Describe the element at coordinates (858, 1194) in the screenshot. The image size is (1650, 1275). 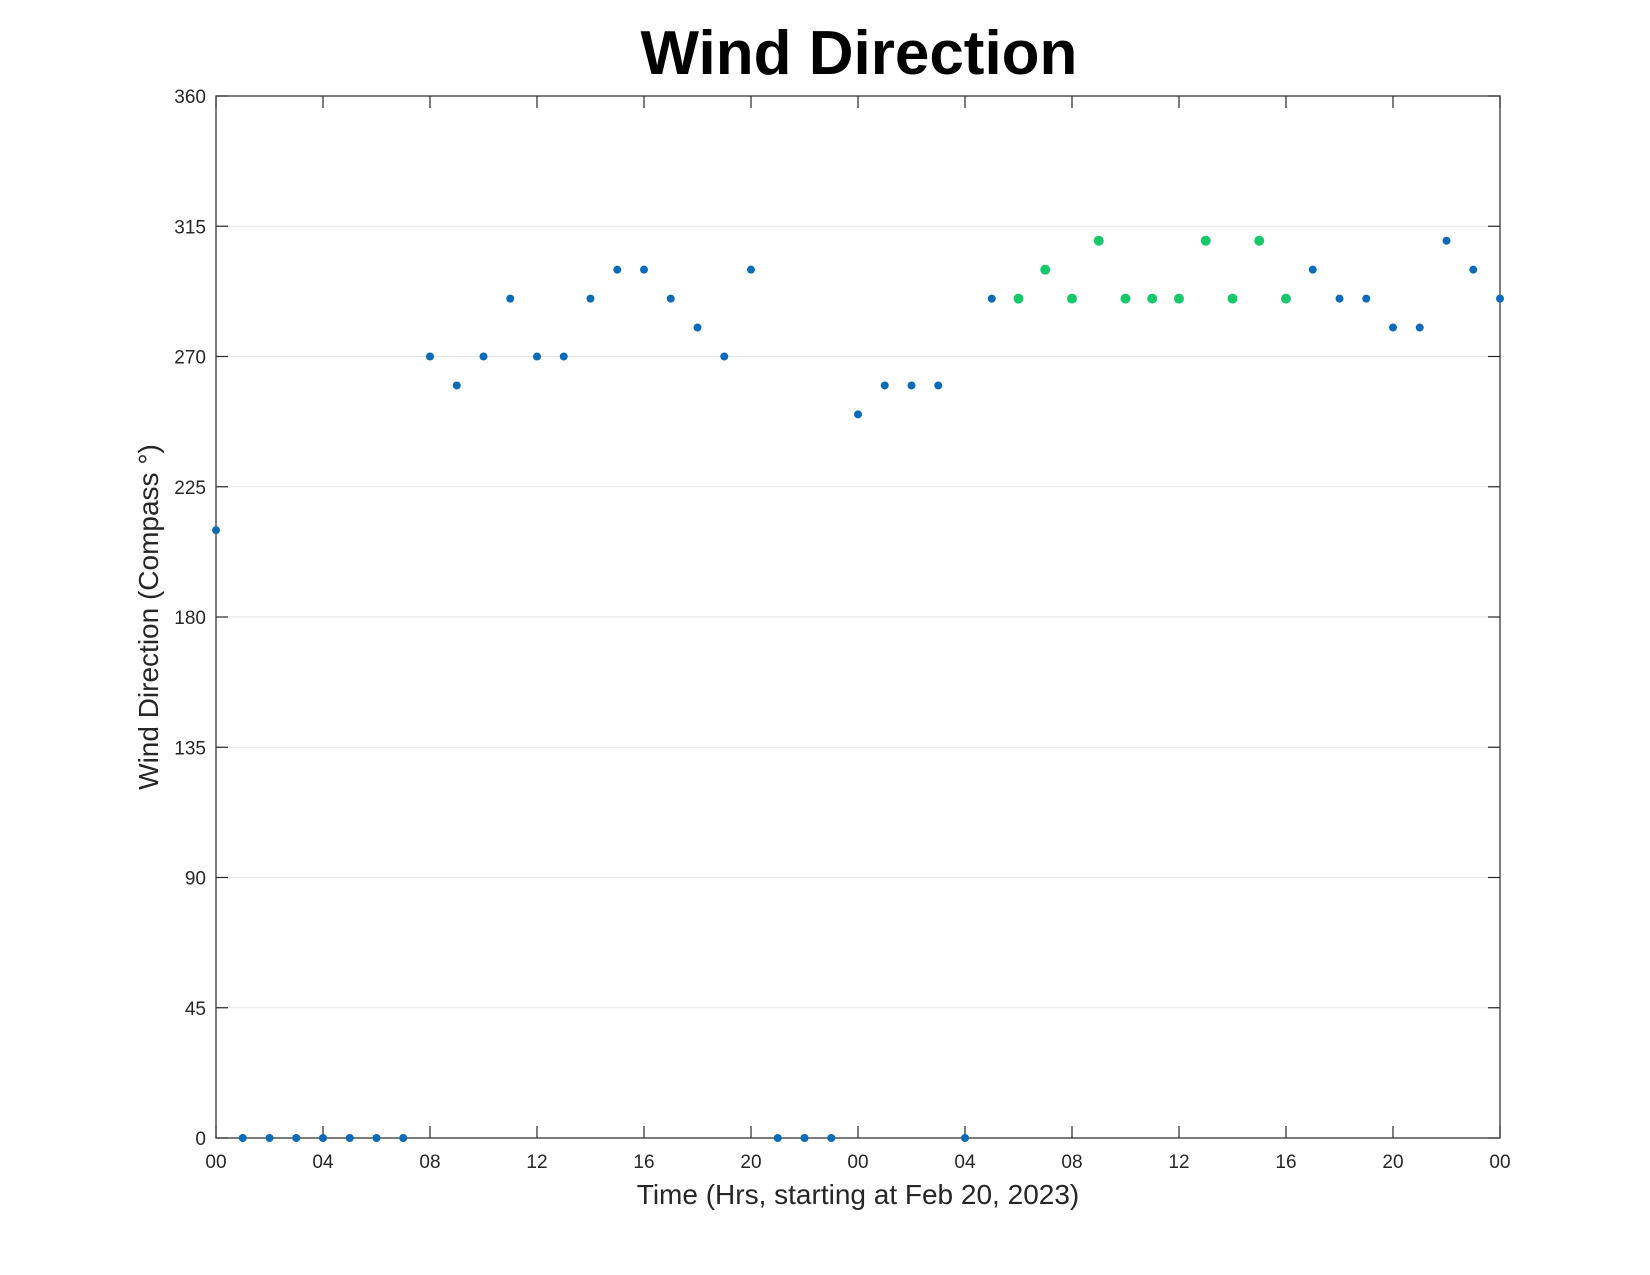
I see `x-axis-label: Time (Hrs, starting at Feb 20, 2023)` at that location.